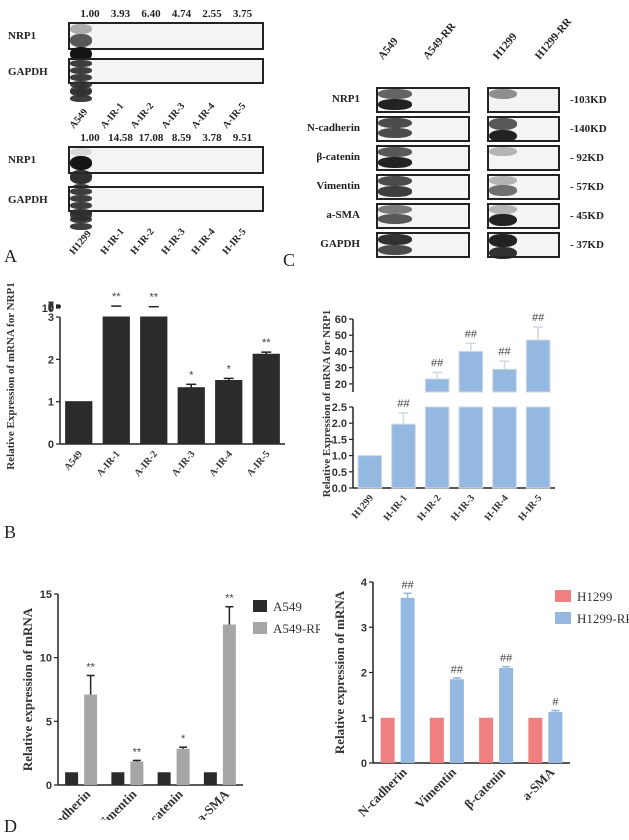  Describe the element at coordinates (296, 628) in the screenshot. I see `legend-label: A549-RR` at that location.